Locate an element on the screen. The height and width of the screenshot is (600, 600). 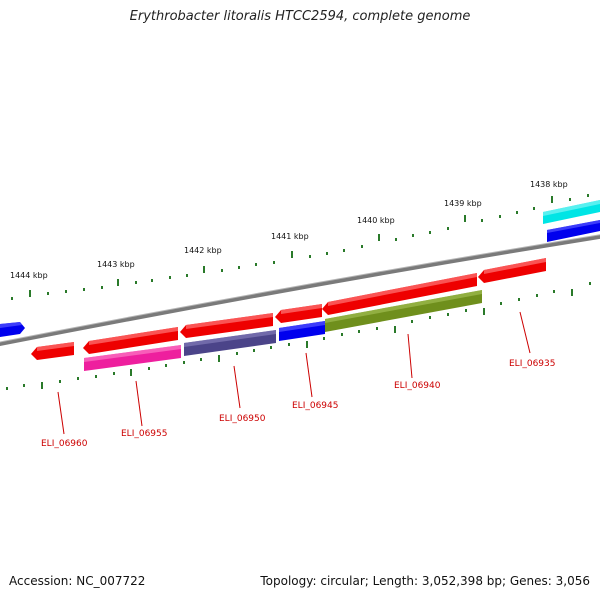
scale-label-1441: 1441 kbp is located at coordinates (290, 236).